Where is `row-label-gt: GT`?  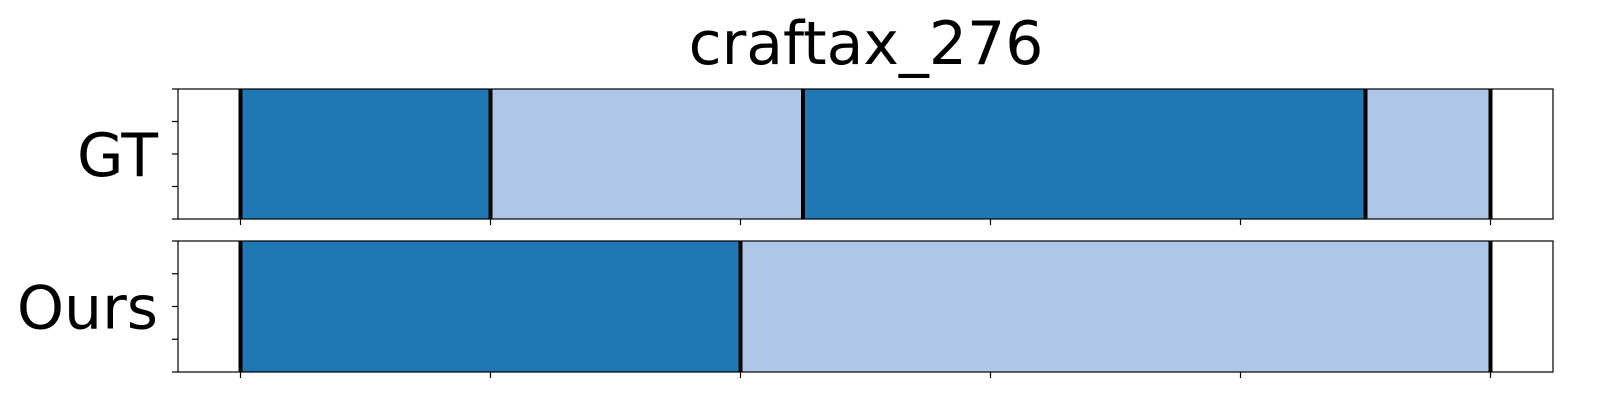 row-label-gt: GT is located at coordinates (117, 156).